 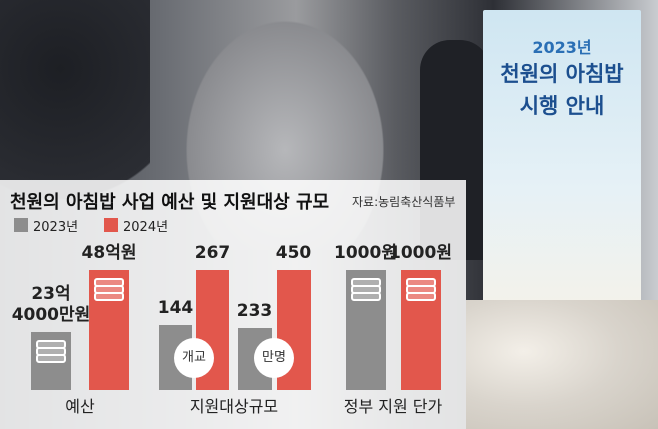 I want to click on value-label: 450, so click(x=293, y=253).